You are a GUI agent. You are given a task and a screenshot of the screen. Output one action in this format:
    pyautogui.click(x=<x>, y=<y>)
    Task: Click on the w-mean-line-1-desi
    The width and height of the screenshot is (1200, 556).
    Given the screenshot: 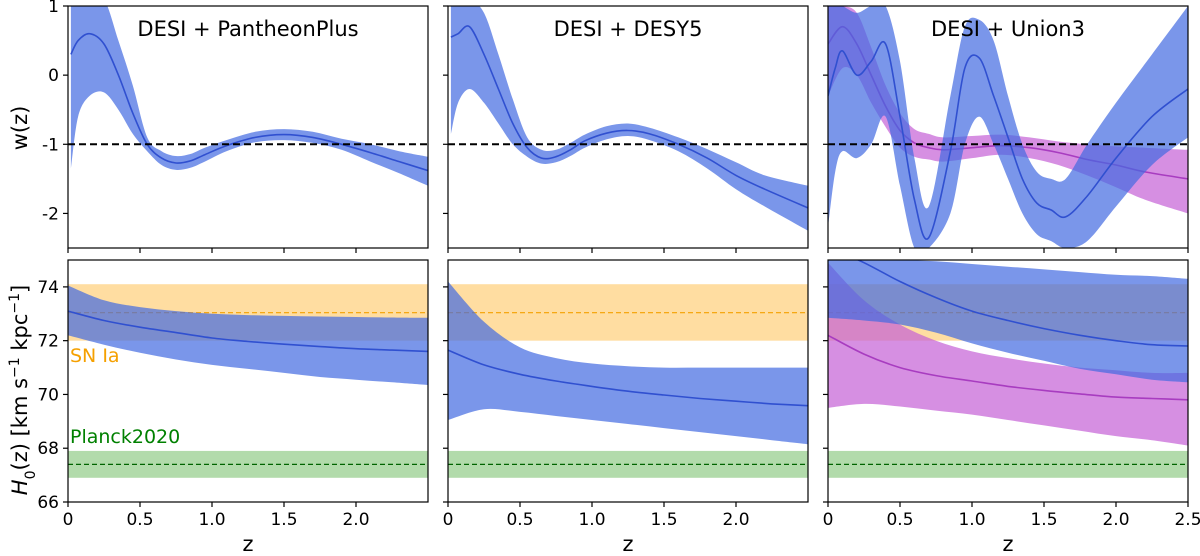 What is the action you would take?
    pyautogui.click(x=249, y=102)
    